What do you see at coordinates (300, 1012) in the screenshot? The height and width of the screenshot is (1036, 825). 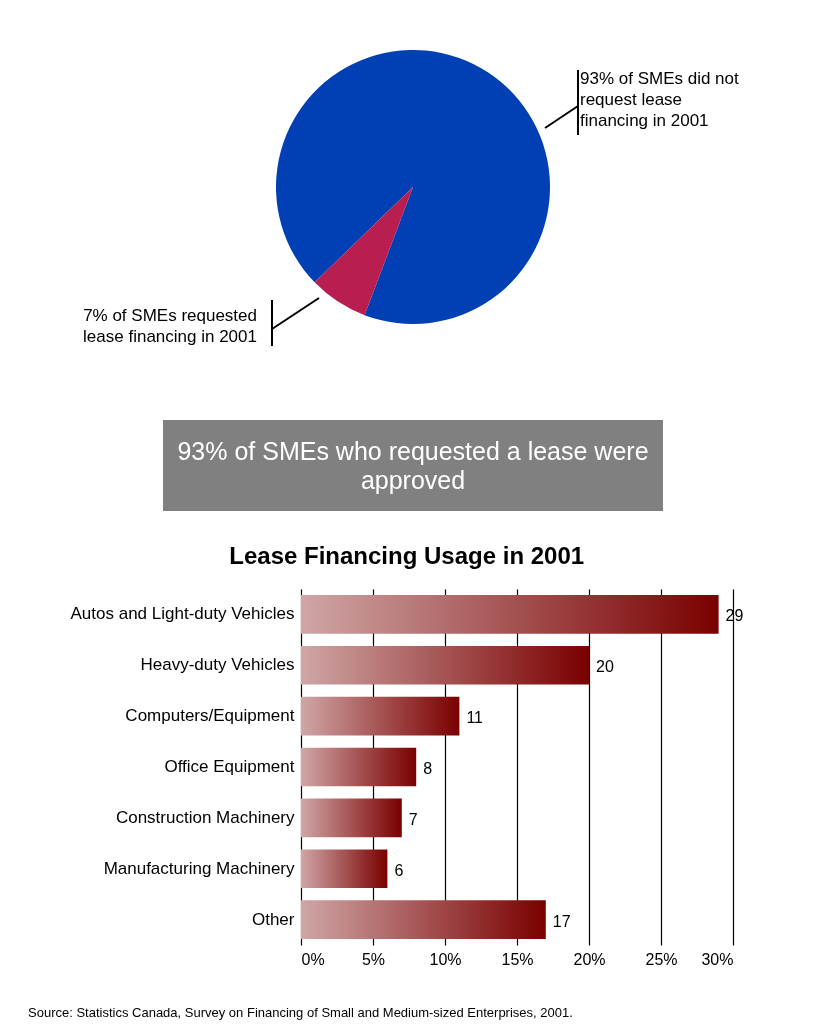 I see `source-note: Source: Statistics Canada, Survey on Financing of Small and Medium-sized Enterprises, 2001.` at bounding box center [300, 1012].